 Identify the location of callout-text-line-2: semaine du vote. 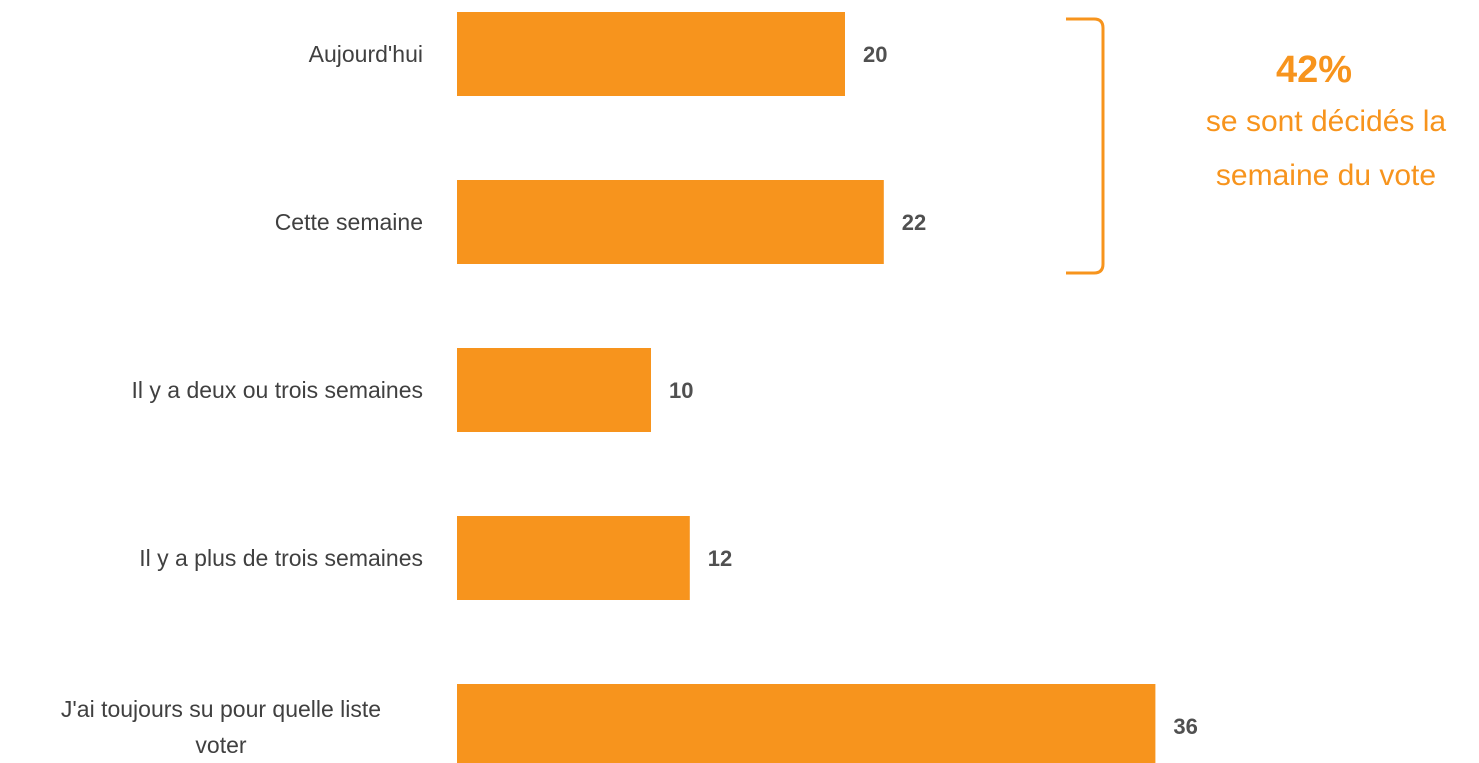
(1326, 175).